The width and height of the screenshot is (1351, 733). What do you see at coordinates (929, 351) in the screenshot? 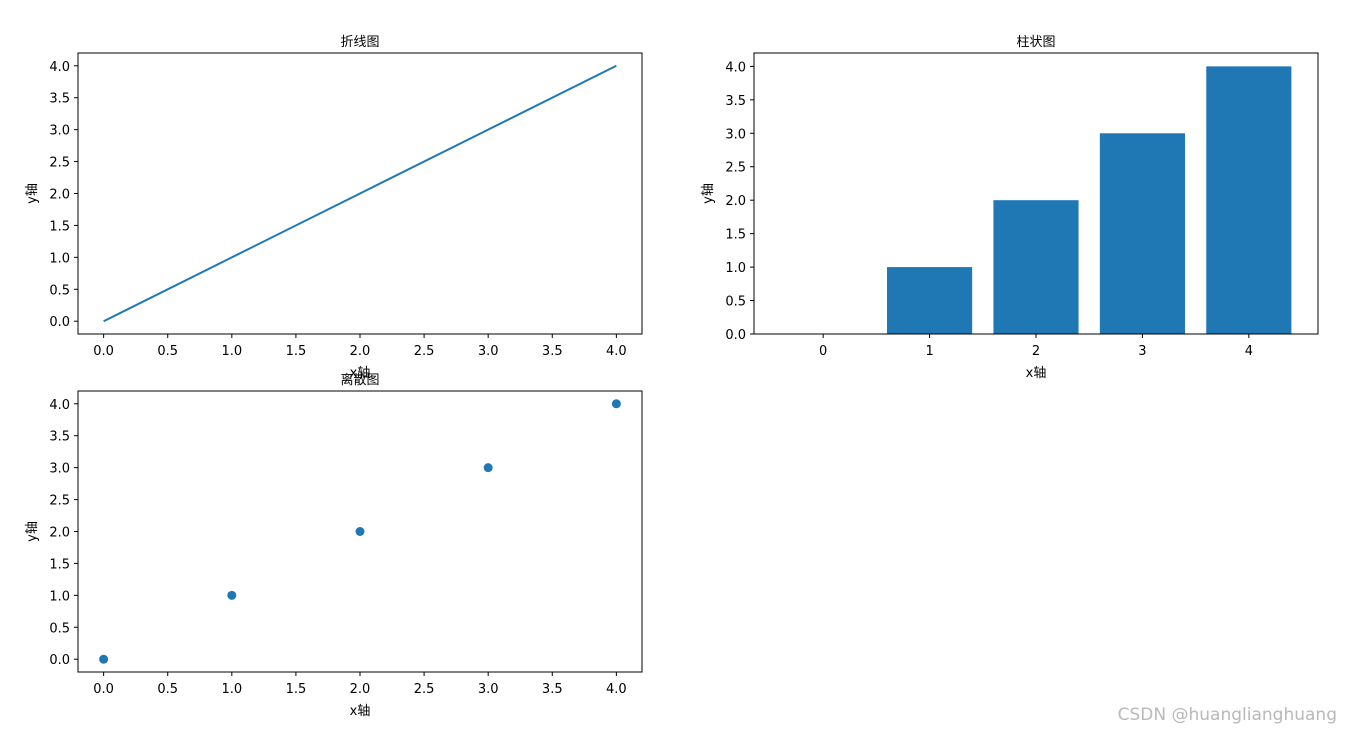
I see `x-tick-label: 1` at bounding box center [929, 351].